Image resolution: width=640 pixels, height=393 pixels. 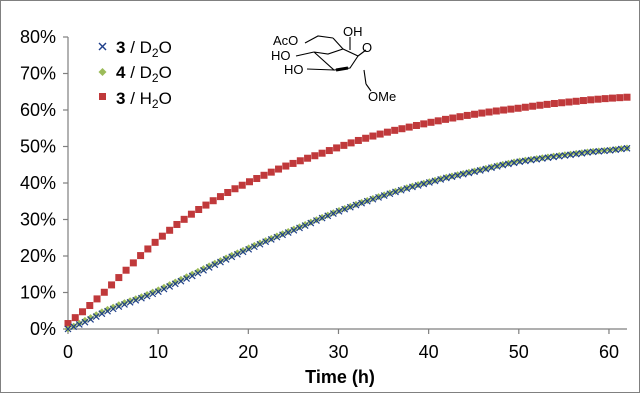 I want to click on y-tick-label: 60%, so click(x=38, y=110).